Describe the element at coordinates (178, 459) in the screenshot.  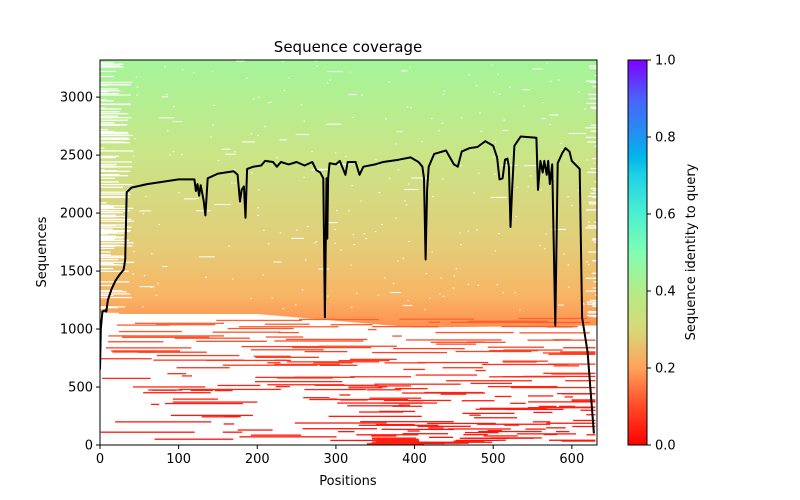
I see `x-tick-label: 100` at that location.